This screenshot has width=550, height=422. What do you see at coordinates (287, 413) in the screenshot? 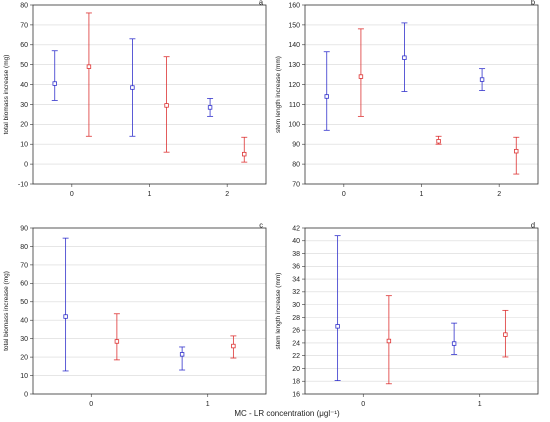
I see `x-axis-label: MC - LR concentration (μgl⁻¹)` at bounding box center [287, 413].